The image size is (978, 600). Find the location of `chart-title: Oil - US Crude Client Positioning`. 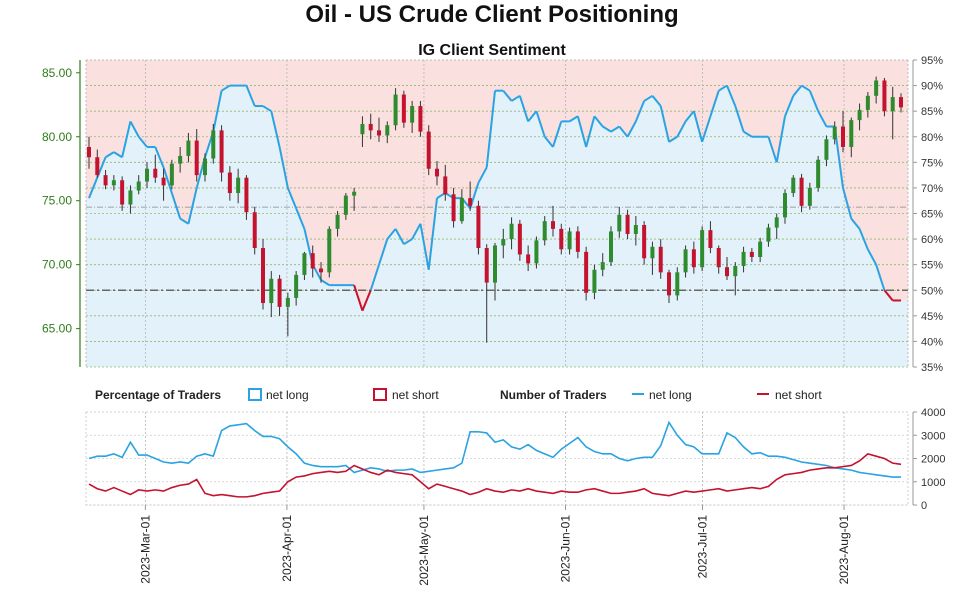

chart-title: Oil - US Crude Client Positioning is located at coordinates (491, 14).